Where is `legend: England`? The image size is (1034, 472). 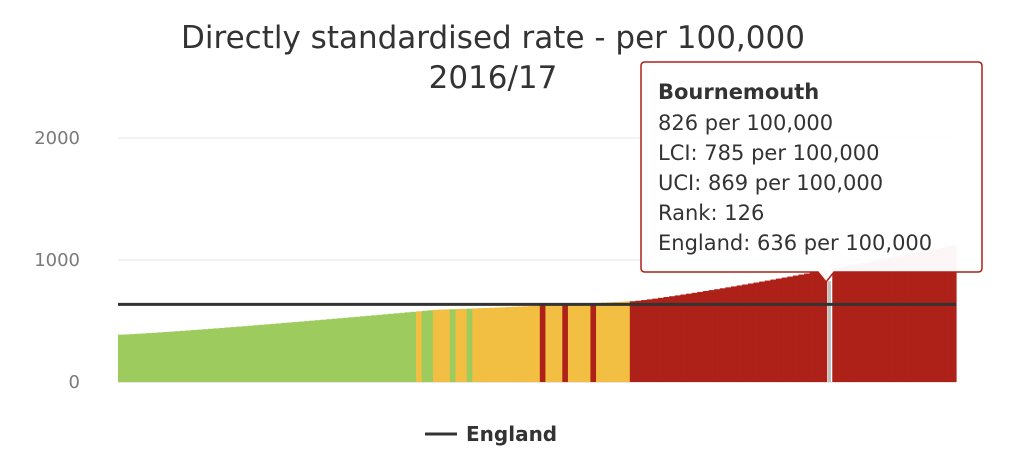 legend: England is located at coordinates (491, 434).